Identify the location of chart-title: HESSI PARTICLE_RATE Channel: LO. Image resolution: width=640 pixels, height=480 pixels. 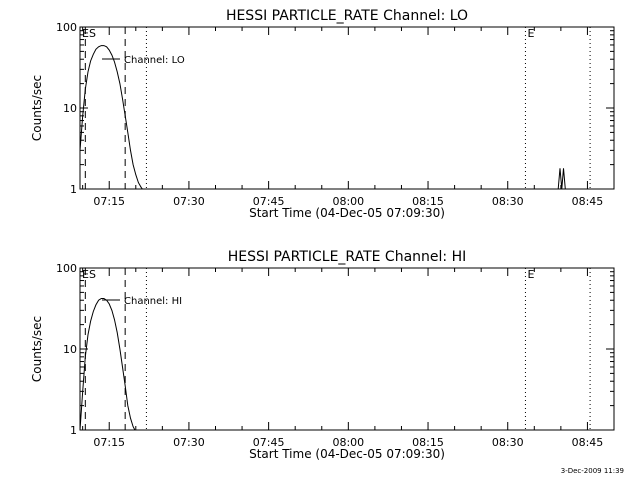
(347, 16).